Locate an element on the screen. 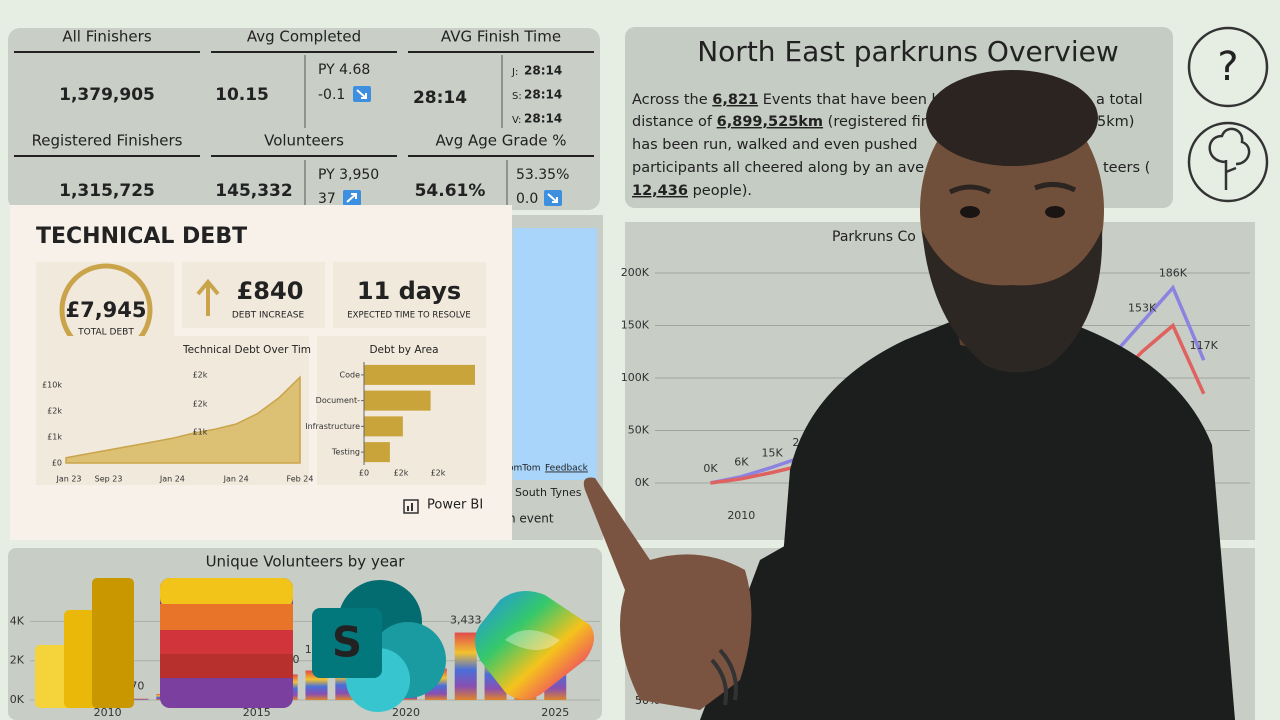  category-label: Infrastructure is located at coordinates (332, 426).